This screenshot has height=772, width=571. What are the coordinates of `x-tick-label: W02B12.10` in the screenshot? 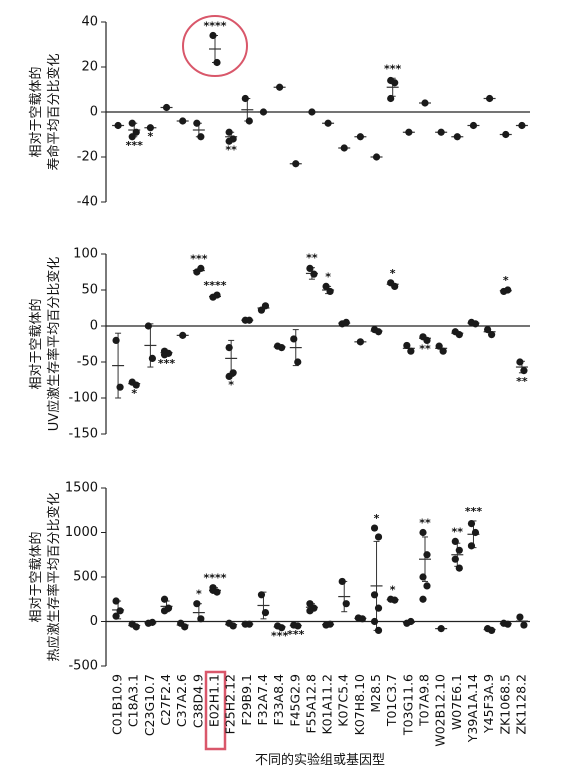 It's located at (440, 710).